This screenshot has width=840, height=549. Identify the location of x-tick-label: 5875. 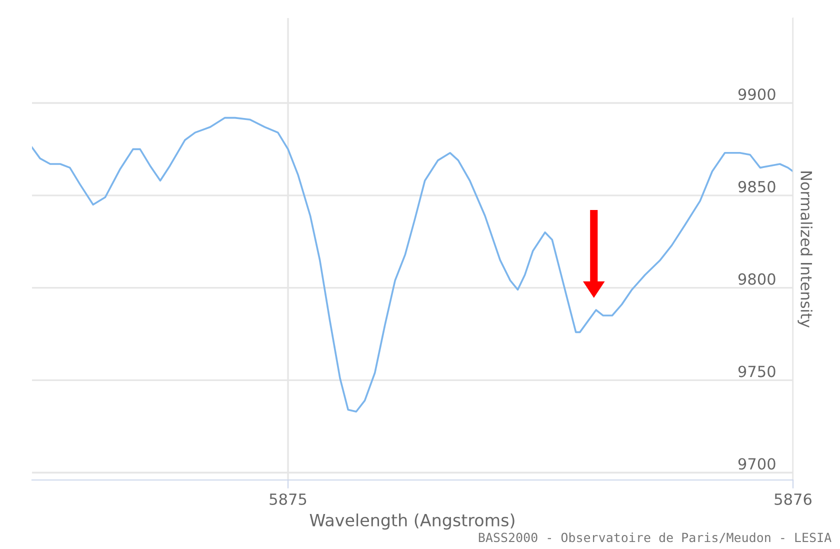
(288, 499).